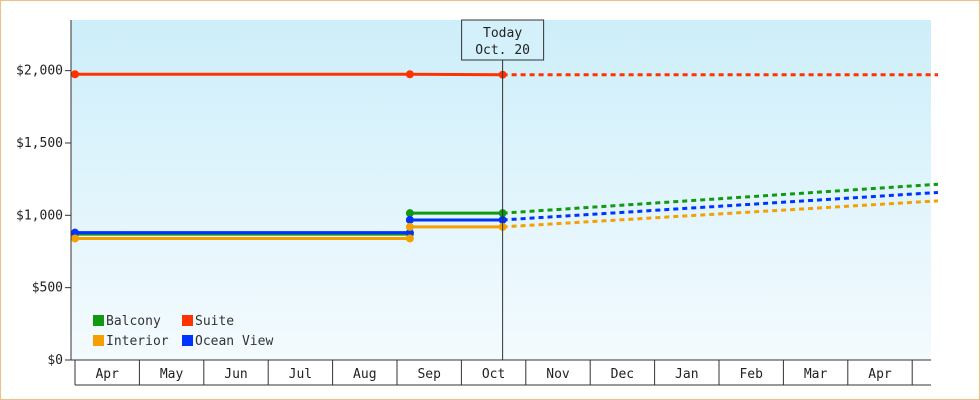 The height and width of the screenshot is (400, 980). I want to click on today-callout-date: Oct. 20, so click(502, 50).